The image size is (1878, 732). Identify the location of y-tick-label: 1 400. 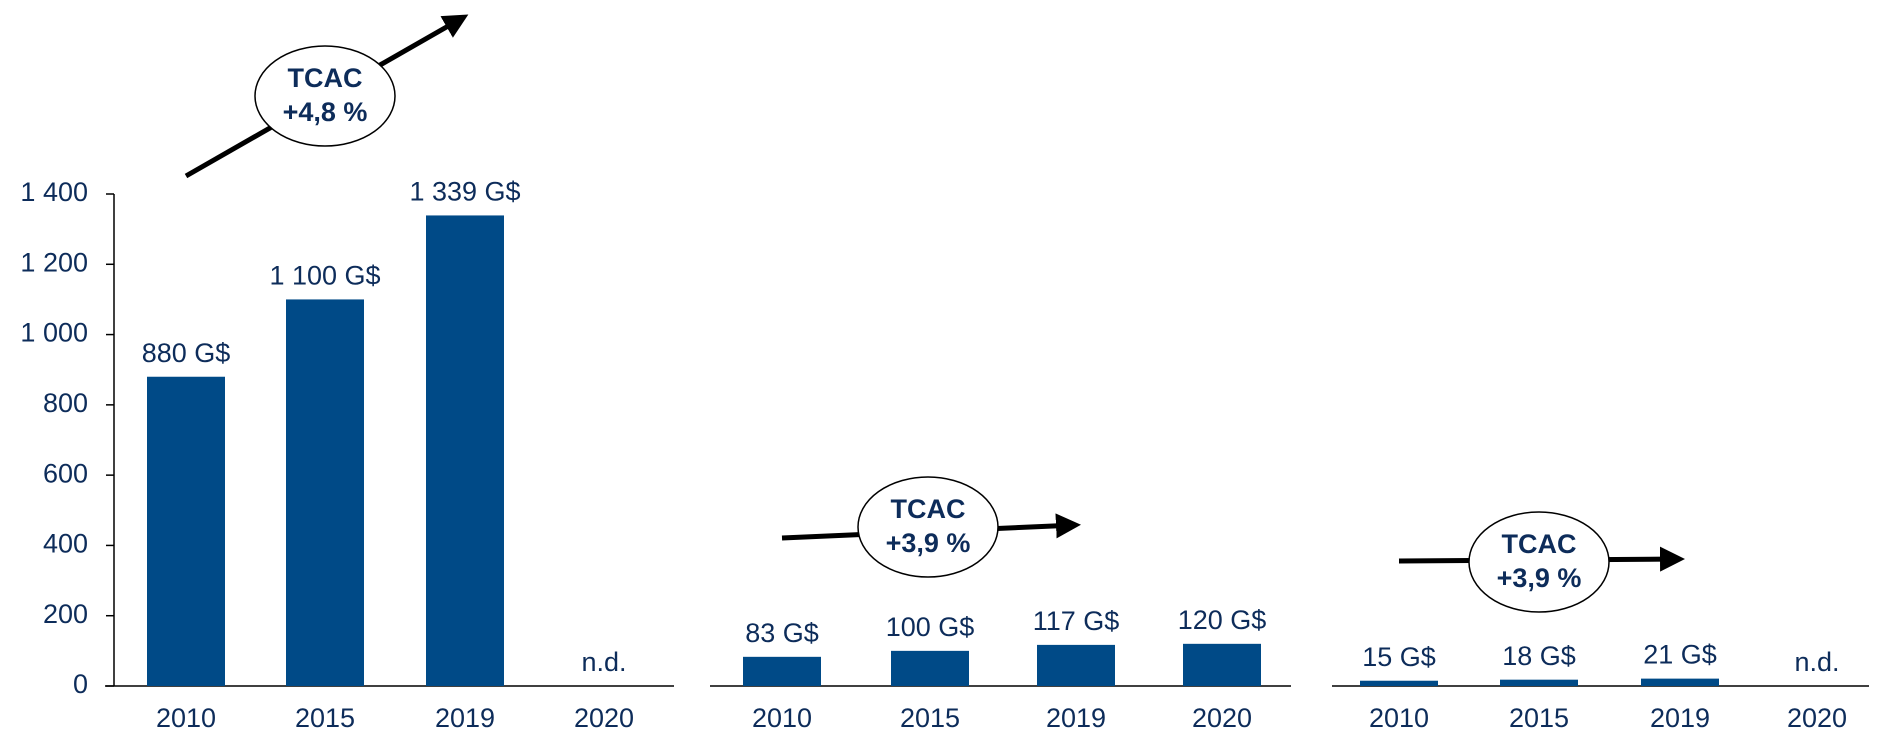
(54, 192).